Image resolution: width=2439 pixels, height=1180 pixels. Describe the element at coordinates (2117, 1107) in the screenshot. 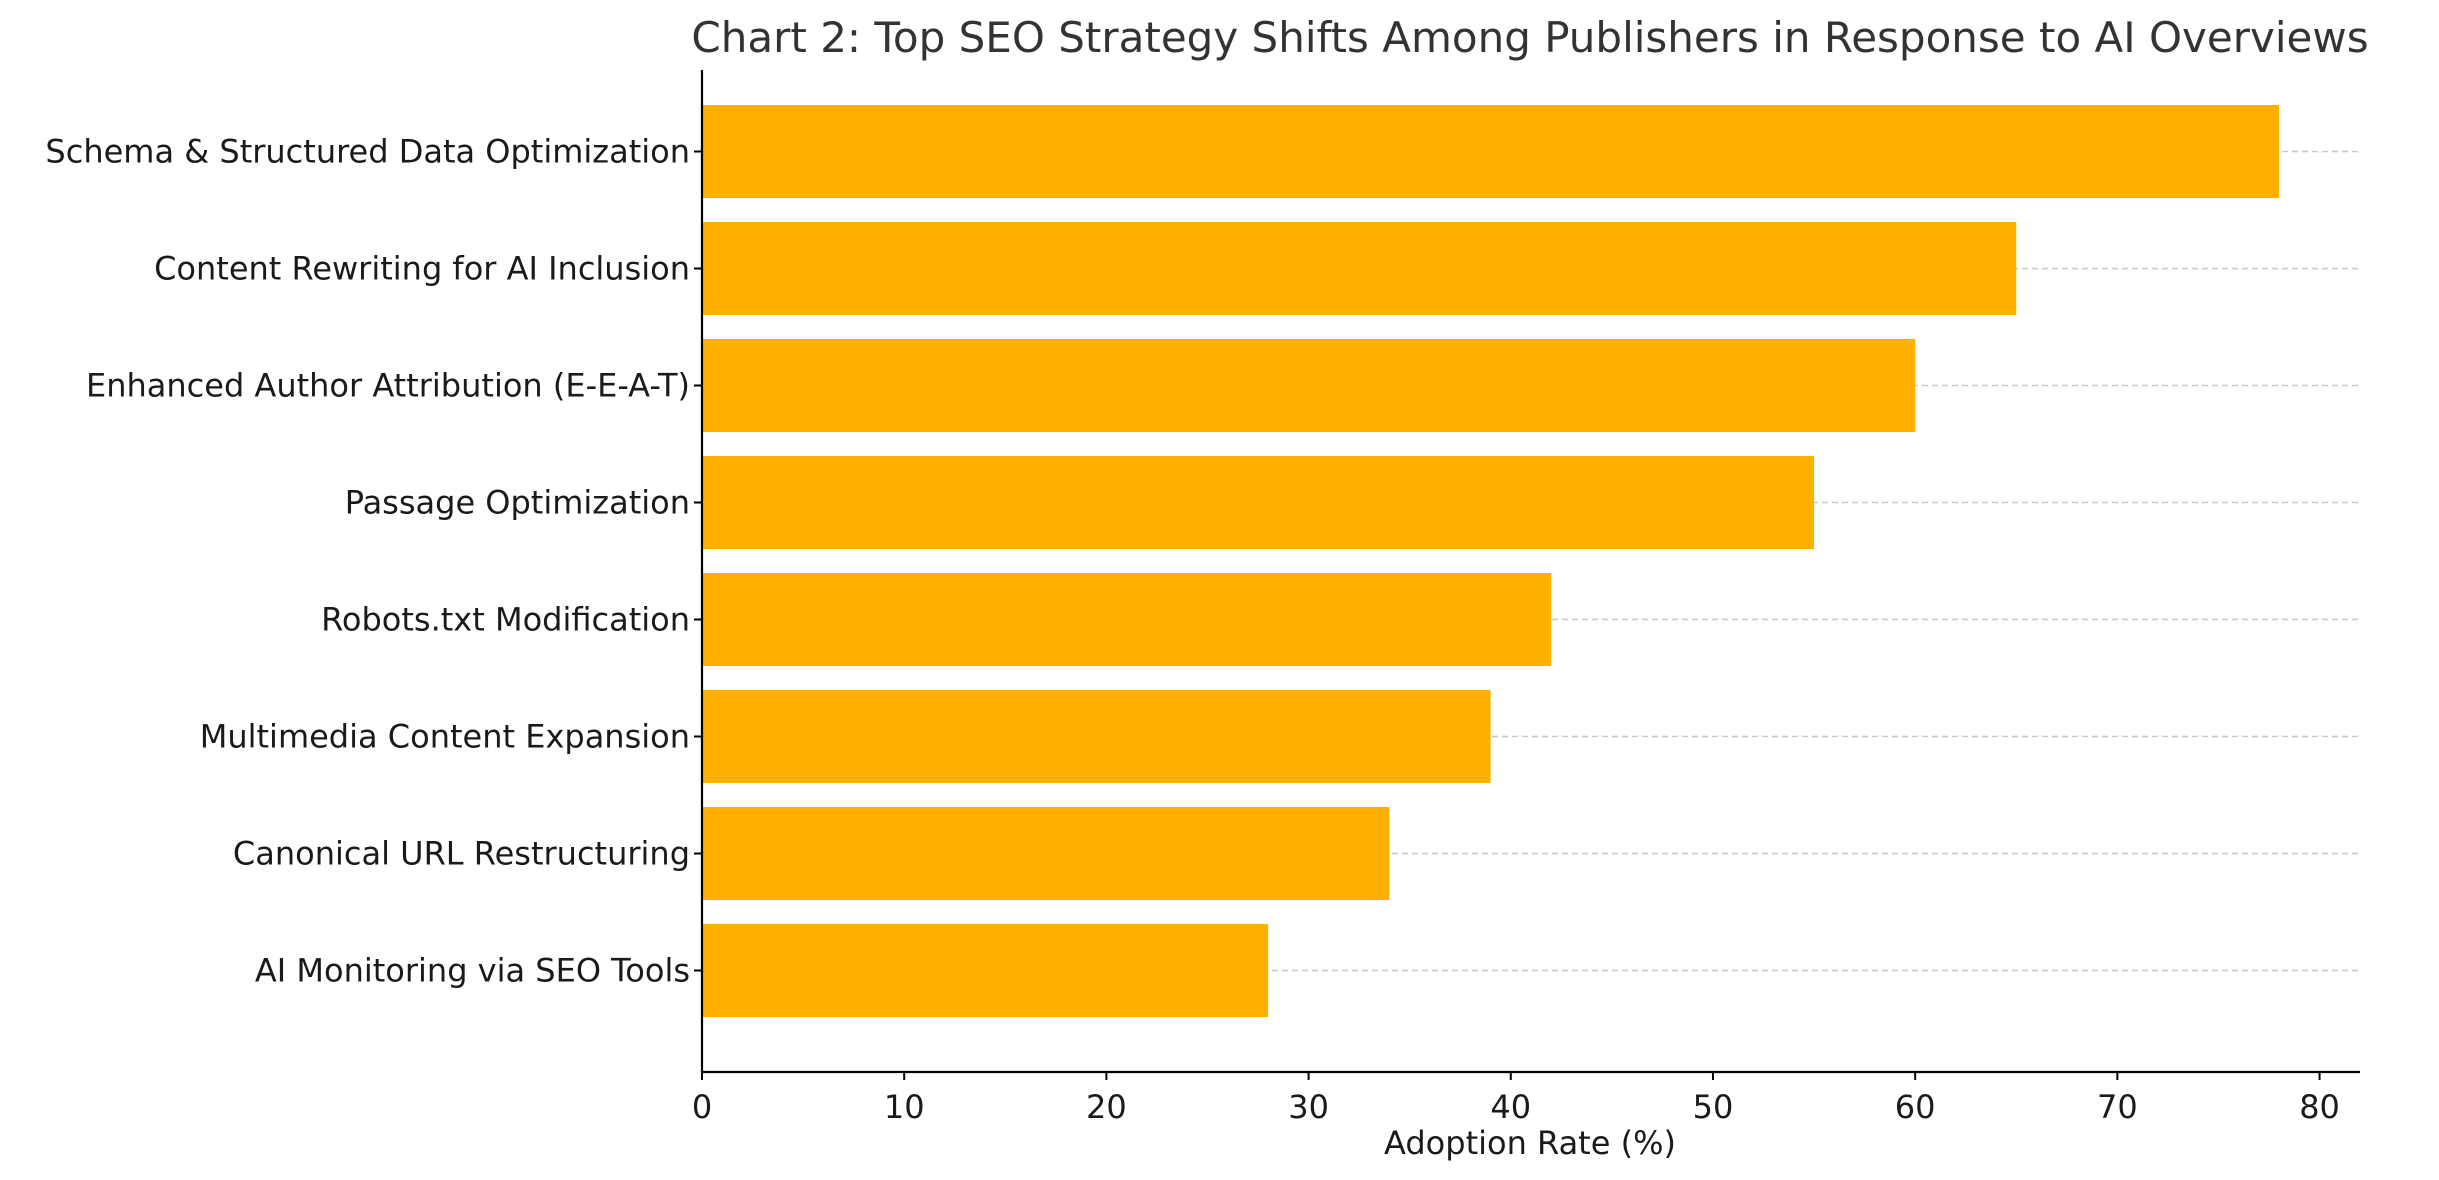

I see `x-tick-label: 70` at that location.